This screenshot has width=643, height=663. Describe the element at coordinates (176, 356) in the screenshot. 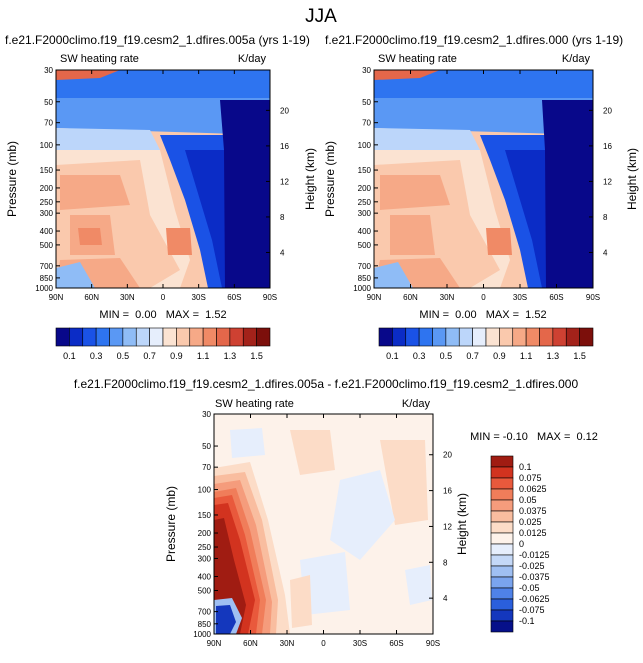

I see `panel-1-colorbar-label: 0.9` at that location.